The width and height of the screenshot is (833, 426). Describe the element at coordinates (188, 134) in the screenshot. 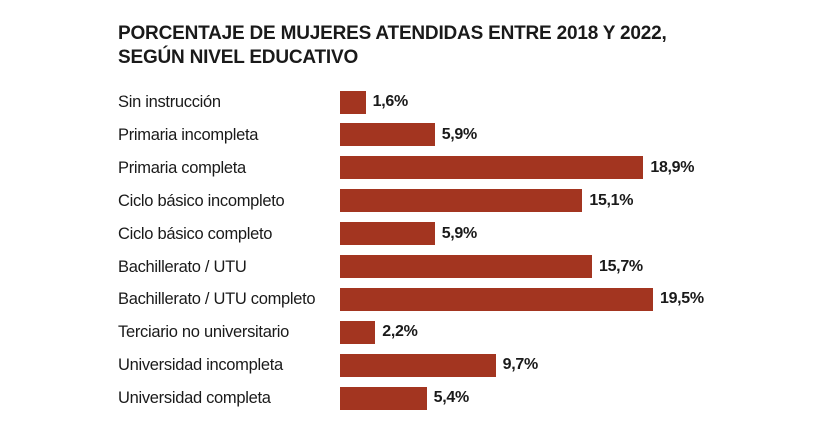

I see `category-label: Primaria incompleta` at that location.